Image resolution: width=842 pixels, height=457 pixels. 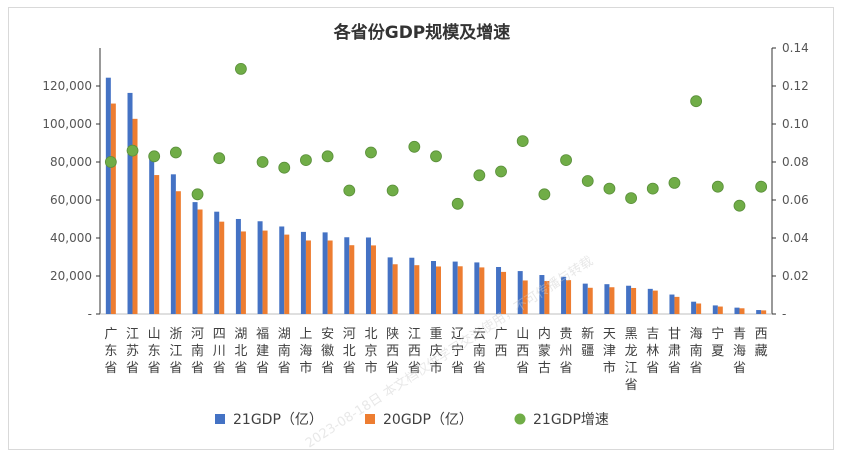 What do you see at coordinates (631, 360) in the screenshot?
I see `category-label: 黑龙江省` at bounding box center [631, 360].